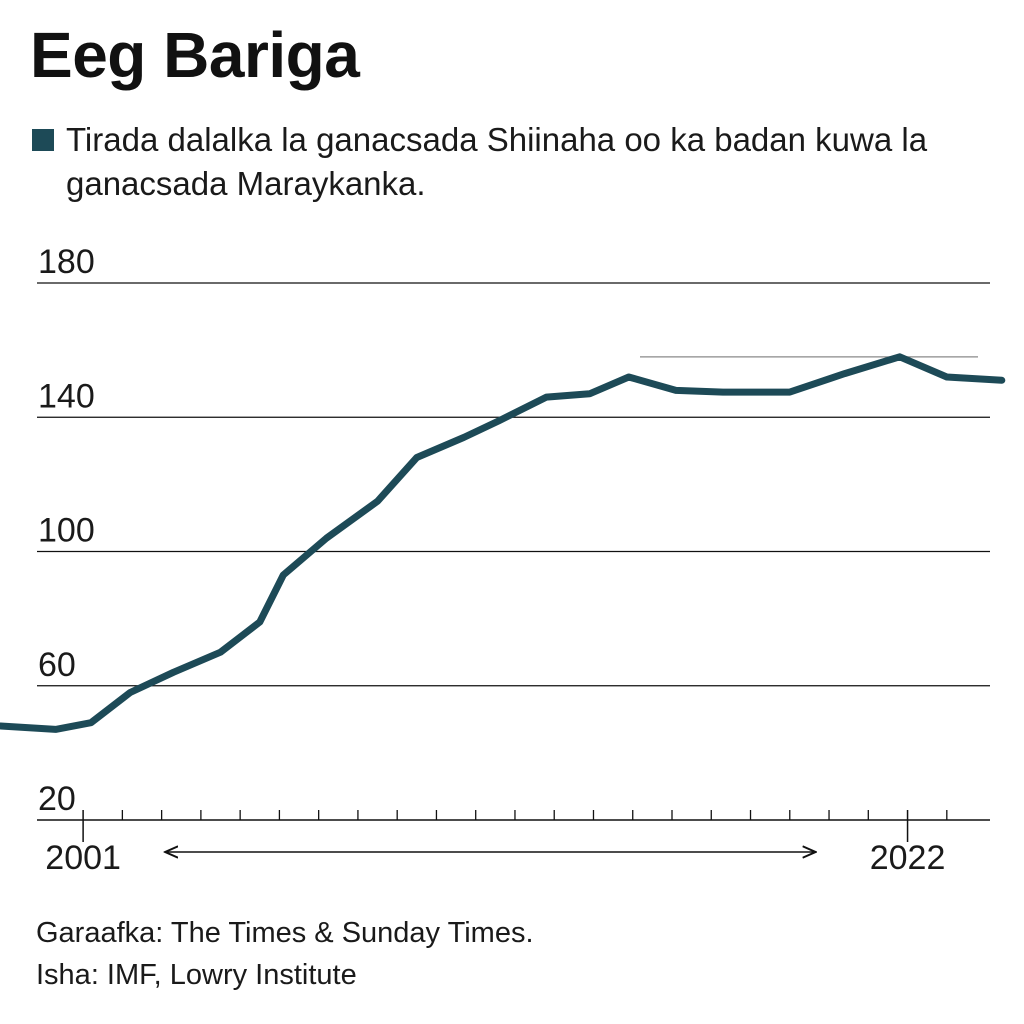 The height and width of the screenshot is (1024, 1024). What do you see at coordinates (83, 858) in the screenshot?
I see `x-tick-label-2001: 2001` at bounding box center [83, 858].